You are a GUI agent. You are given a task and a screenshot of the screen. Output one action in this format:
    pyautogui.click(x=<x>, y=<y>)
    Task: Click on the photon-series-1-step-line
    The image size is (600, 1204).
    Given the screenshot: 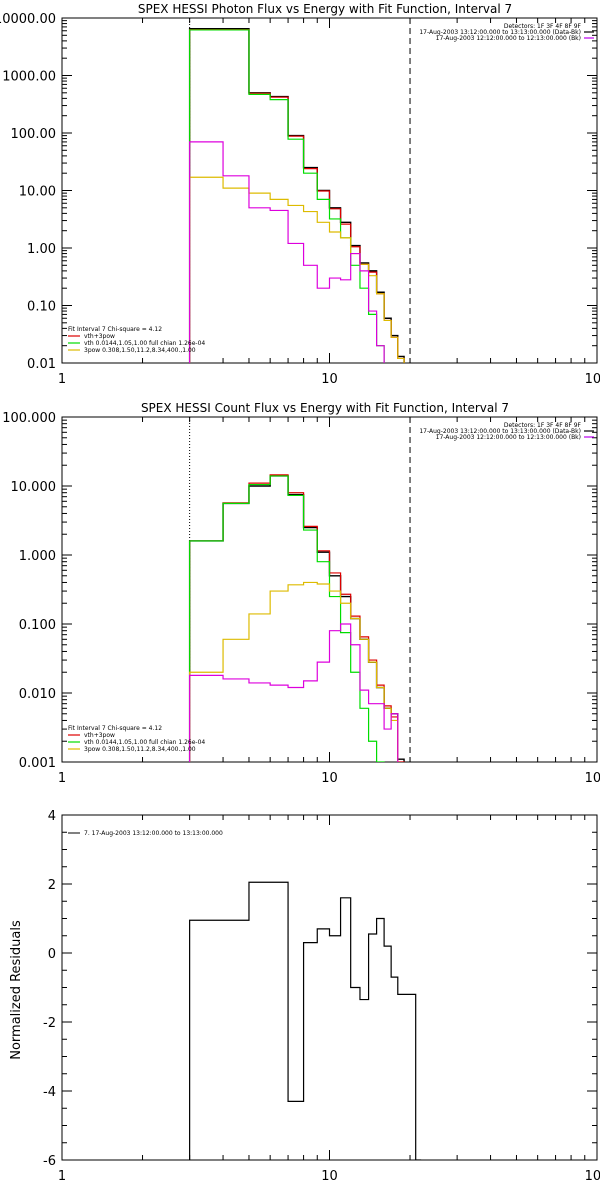 What is the action you would take?
    pyautogui.click(x=297, y=195)
    